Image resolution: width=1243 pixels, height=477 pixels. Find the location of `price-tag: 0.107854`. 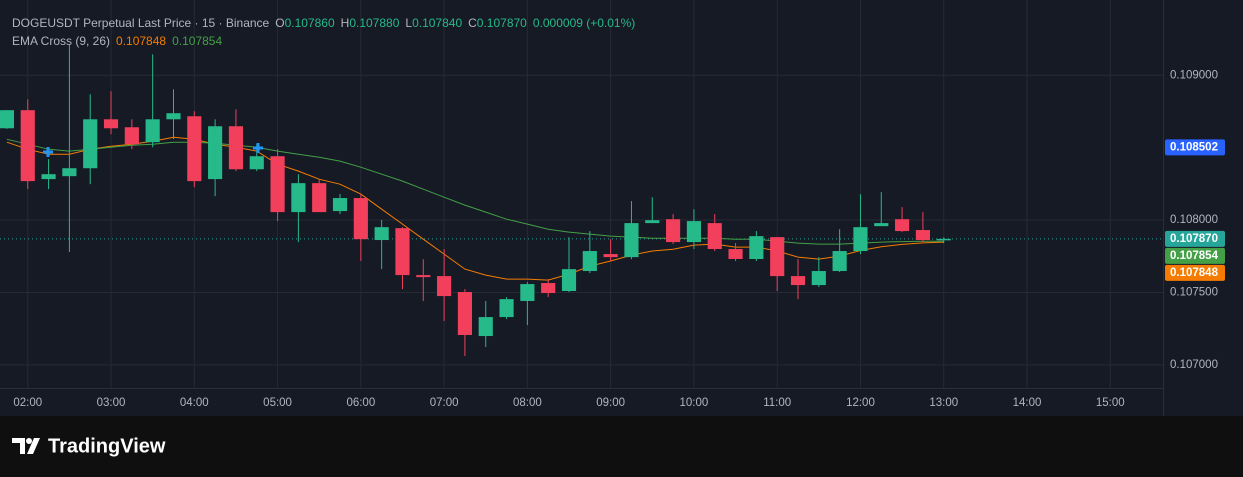

price-tag: 0.107854 is located at coordinates (1194, 256).